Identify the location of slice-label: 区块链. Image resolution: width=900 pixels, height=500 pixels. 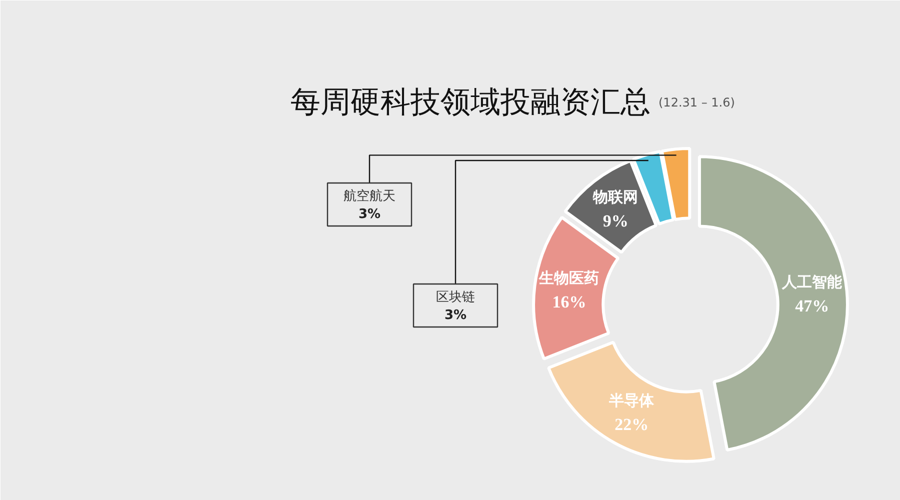
(455, 297).